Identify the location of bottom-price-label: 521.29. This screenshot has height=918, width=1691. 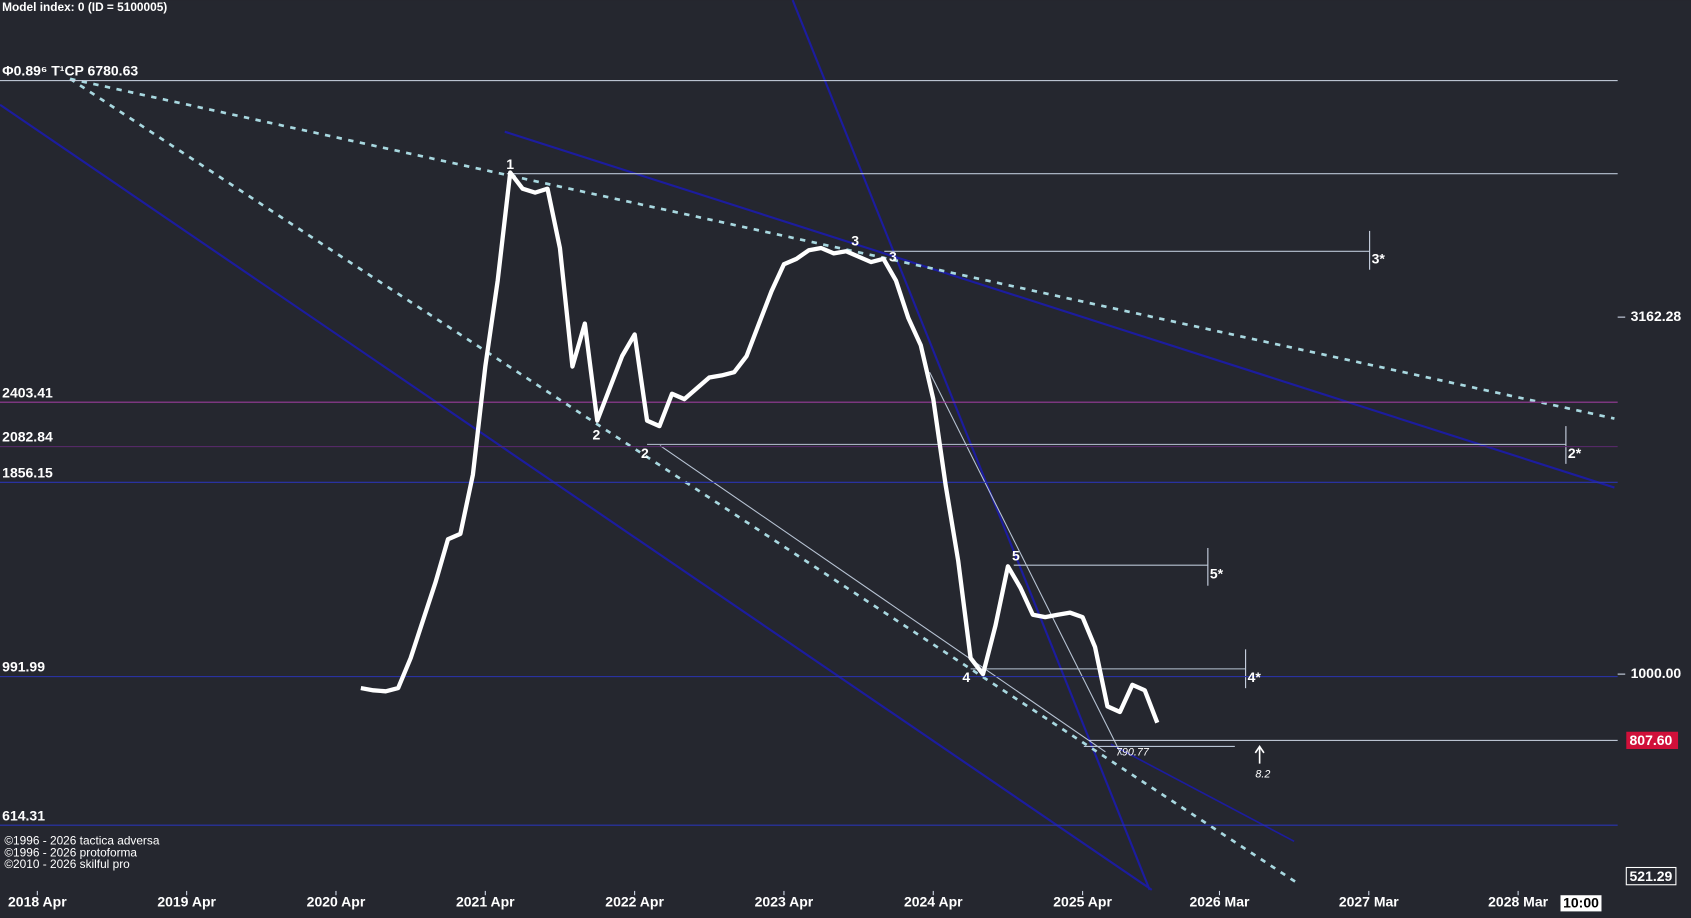
(1651, 876).